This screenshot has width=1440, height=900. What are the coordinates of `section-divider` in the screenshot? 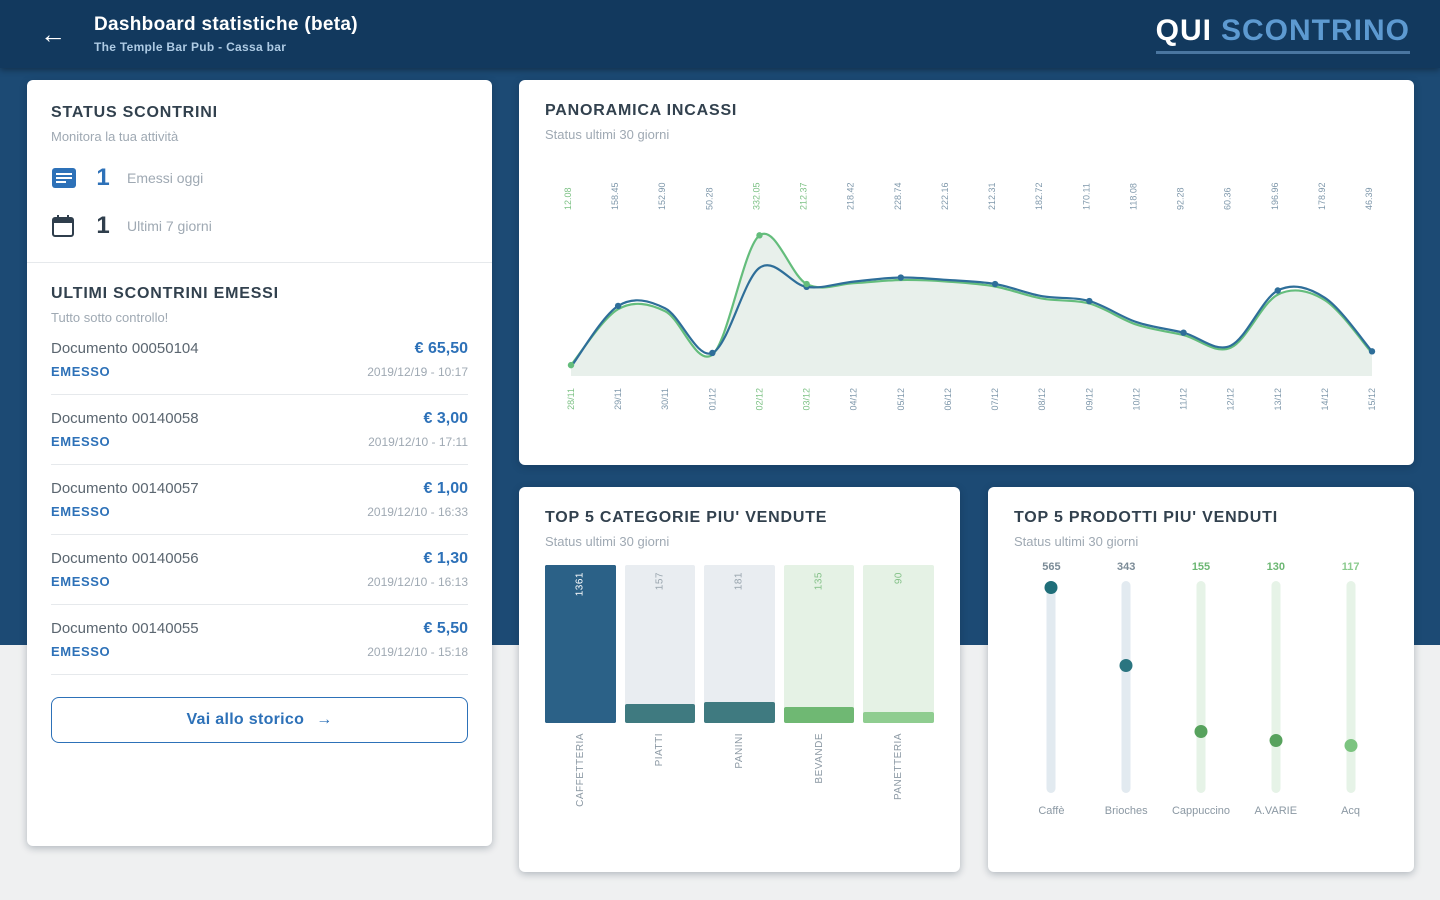 It's located at (259, 262).